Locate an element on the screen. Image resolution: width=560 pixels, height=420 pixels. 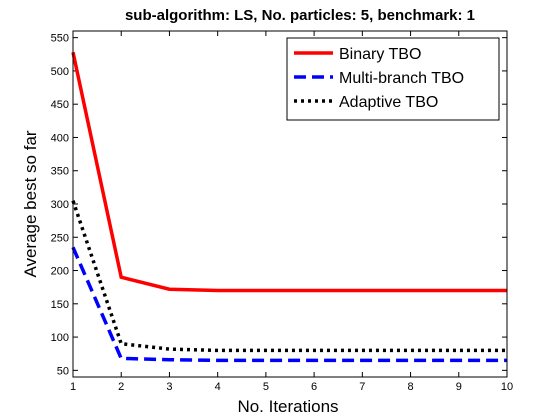
y-tick-label-250: 250 is located at coordinates (60, 238).